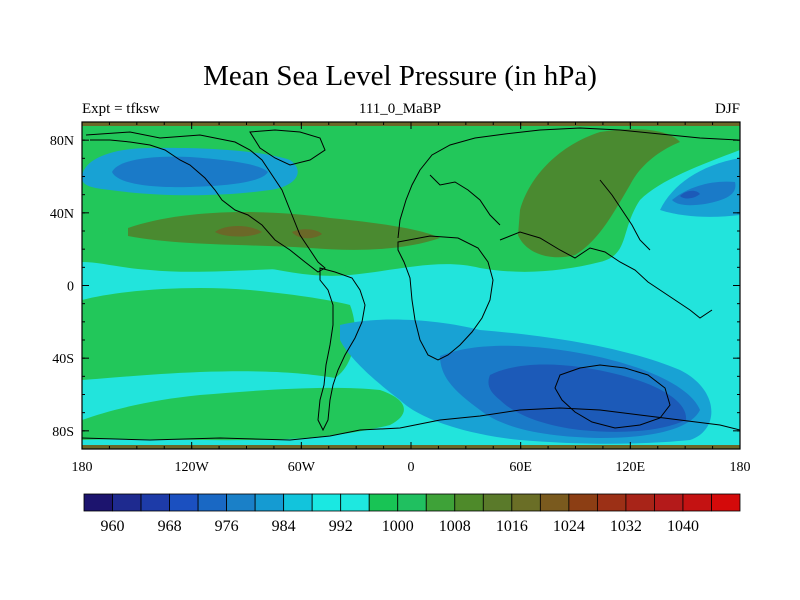  What do you see at coordinates (412, 514) in the screenshot?
I see `colorbar: 960 968 976 984 992 1000 1008 1016 1024 1032 1040` at bounding box center [412, 514].